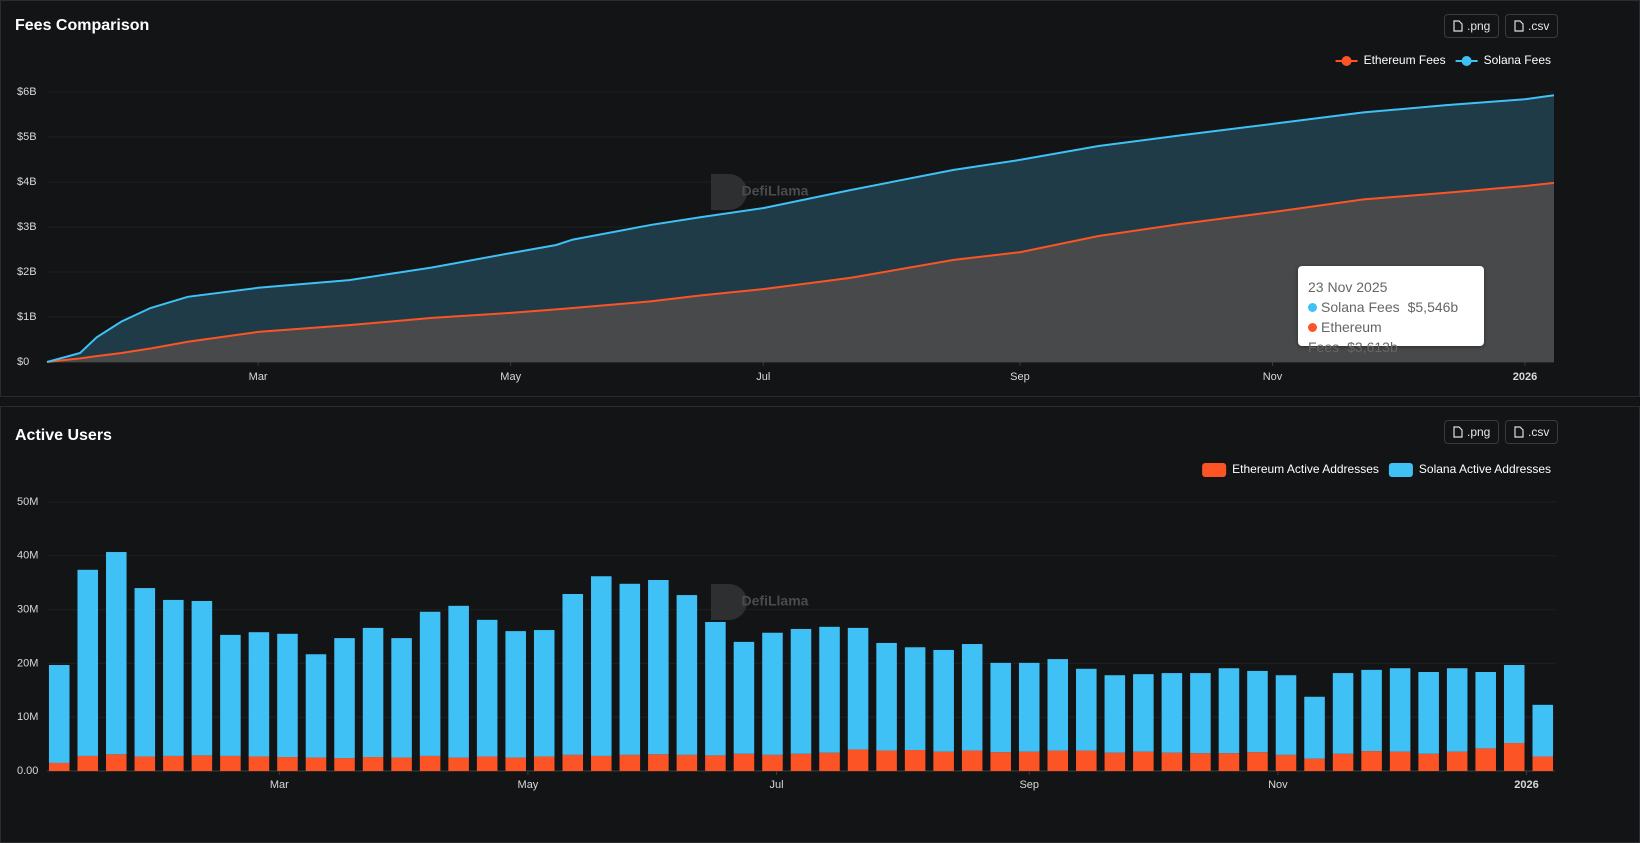 This screenshot has width=1640, height=843. I want to click on tooltip-value: $5,546b, so click(1433, 307).